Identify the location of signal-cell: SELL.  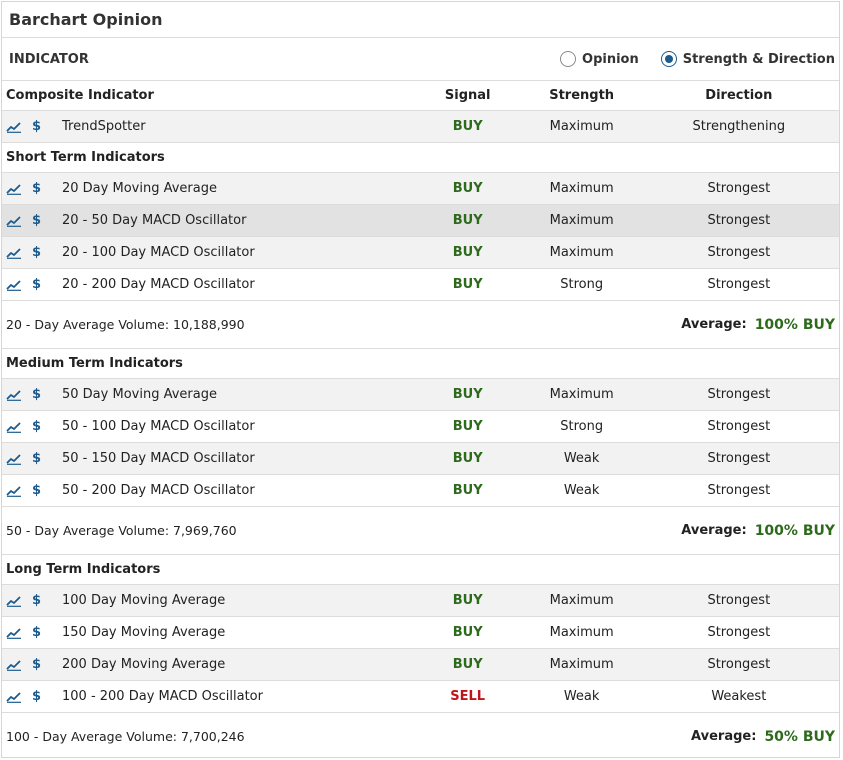
(468, 696).